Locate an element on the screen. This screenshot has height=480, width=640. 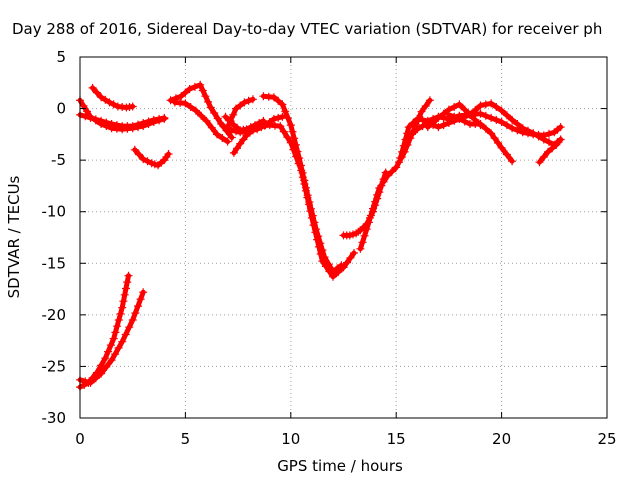
x-tick-label: 25 is located at coordinates (606, 439).